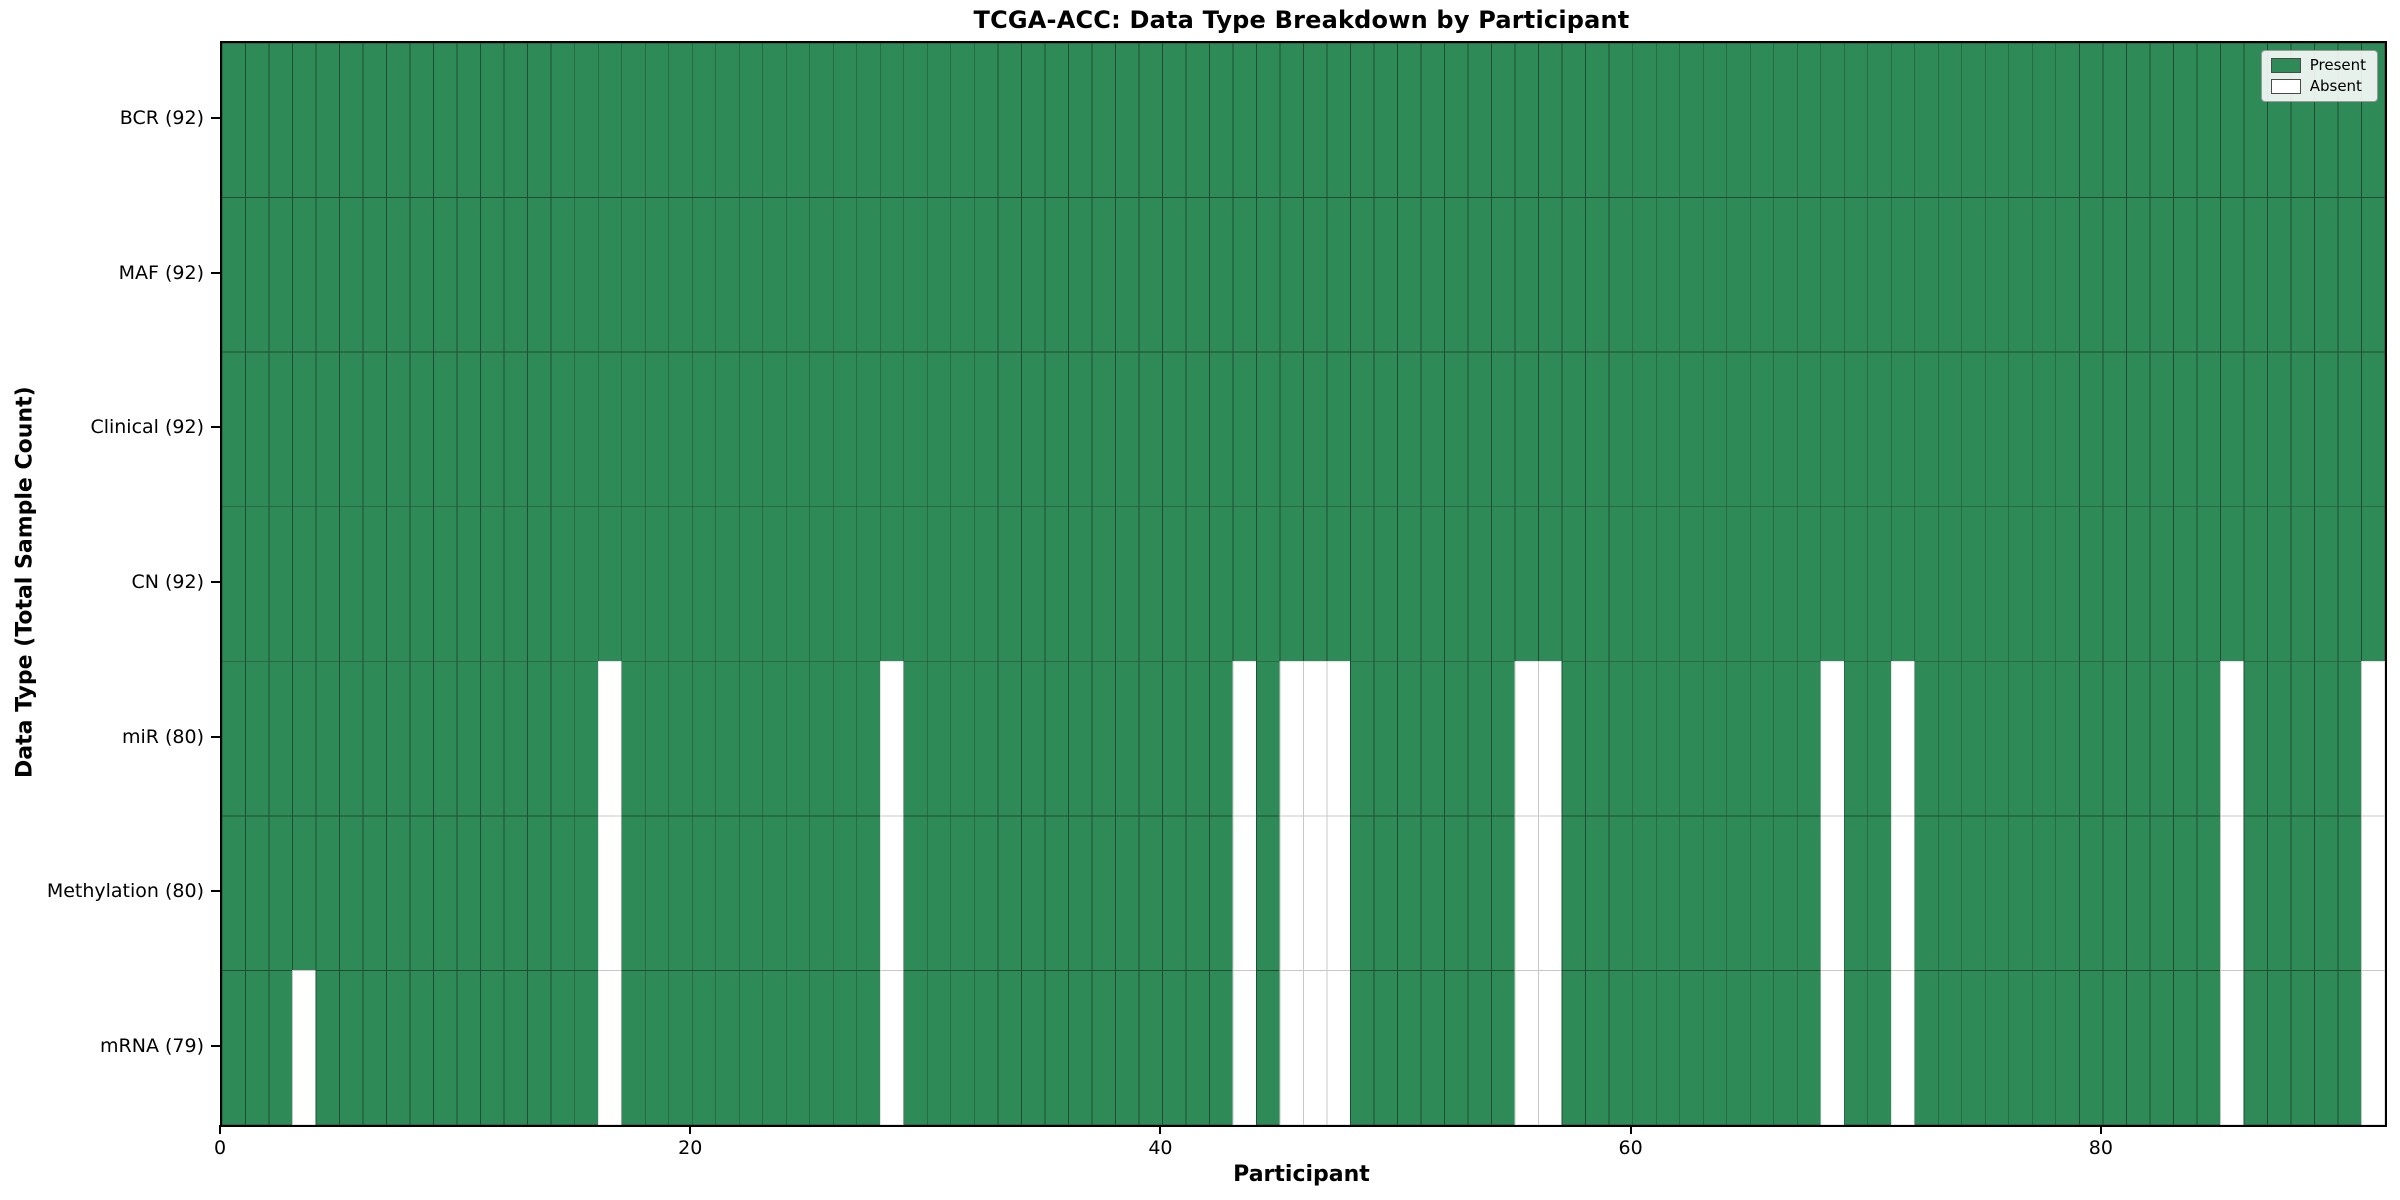 This screenshot has width=2400, height=1200. I want to click on legend-item-present: Present, so click(2318, 65).